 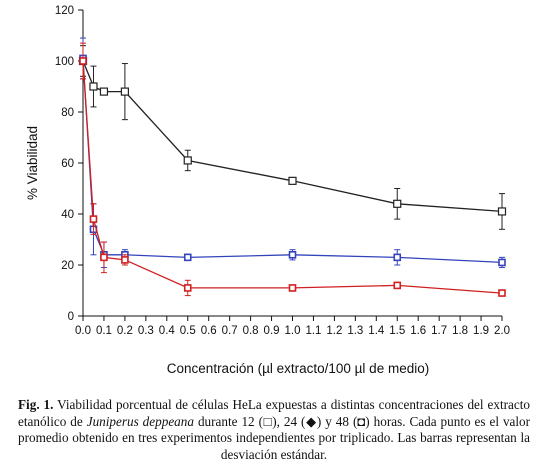 What do you see at coordinates (418, 331) in the screenshot?
I see `x-tick-label: 1.6` at bounding box center [418, 331].